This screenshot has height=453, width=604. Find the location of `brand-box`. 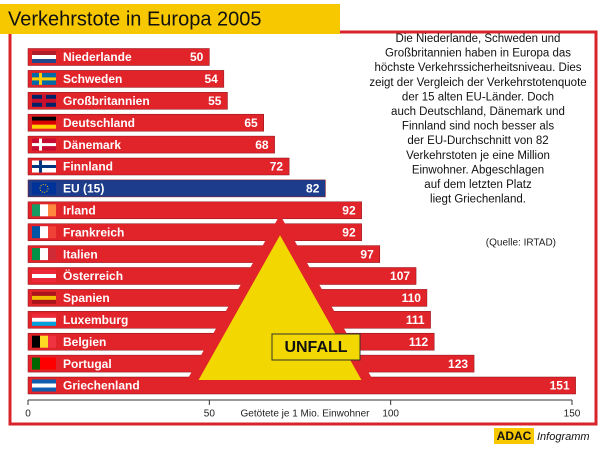

brand-box is located at coordinates (514, 436).